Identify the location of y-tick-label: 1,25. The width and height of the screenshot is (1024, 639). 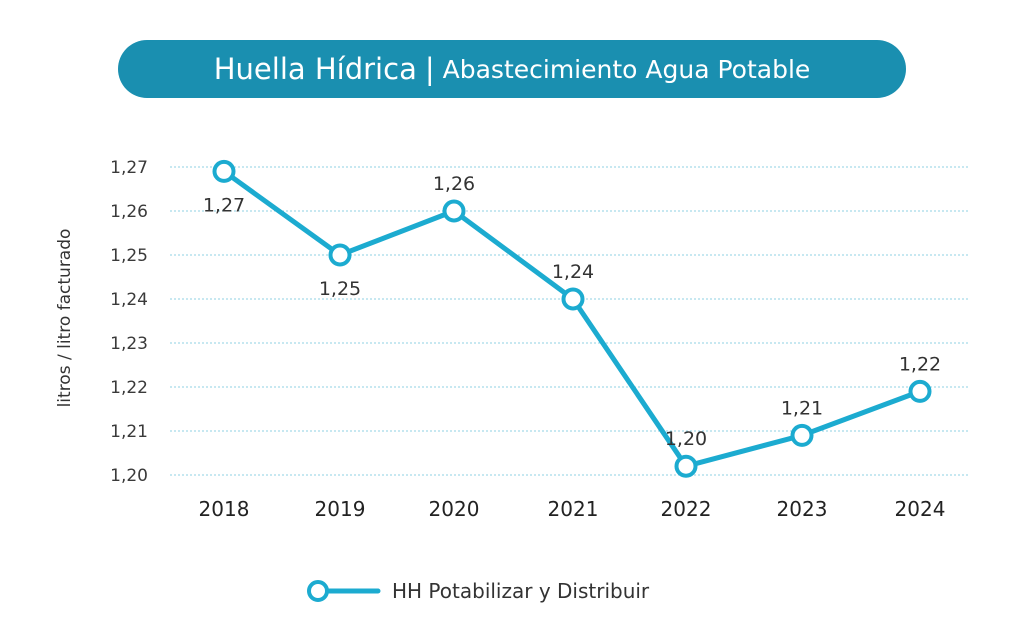
(129, 256).